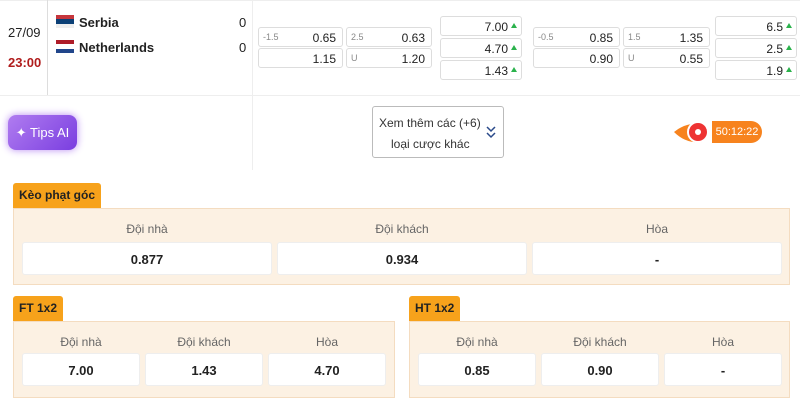 This screenshot has height=400, width=800. I want to click on team-name: Serbia, so click(99, 22).